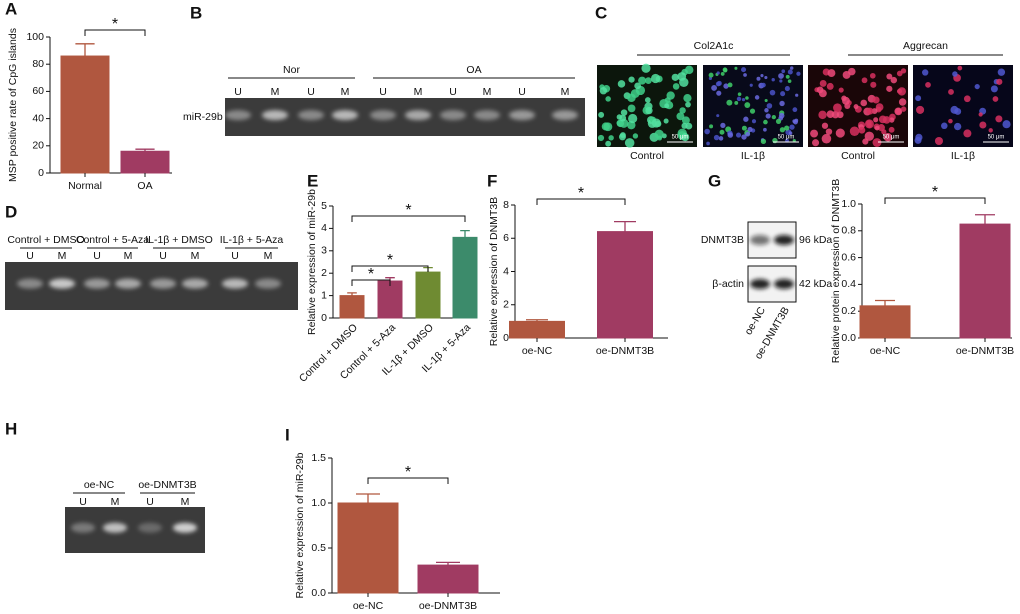  Describe the element at coordinates (848, 257) in the screenshot. I see `y-tick-label: 0.6` at that location.